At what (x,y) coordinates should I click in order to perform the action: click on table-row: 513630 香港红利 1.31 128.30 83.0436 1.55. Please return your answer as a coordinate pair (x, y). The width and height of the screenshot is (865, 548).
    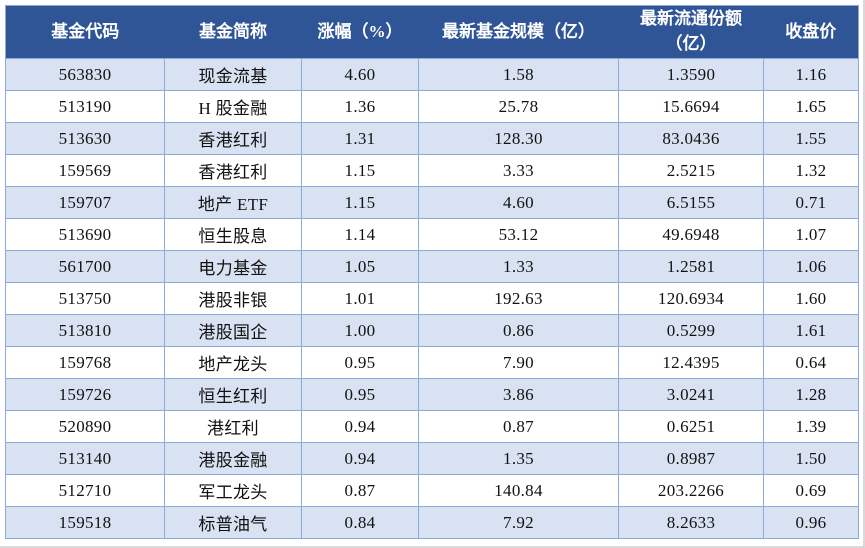
    Looking at the image, I should click on (432, 138).